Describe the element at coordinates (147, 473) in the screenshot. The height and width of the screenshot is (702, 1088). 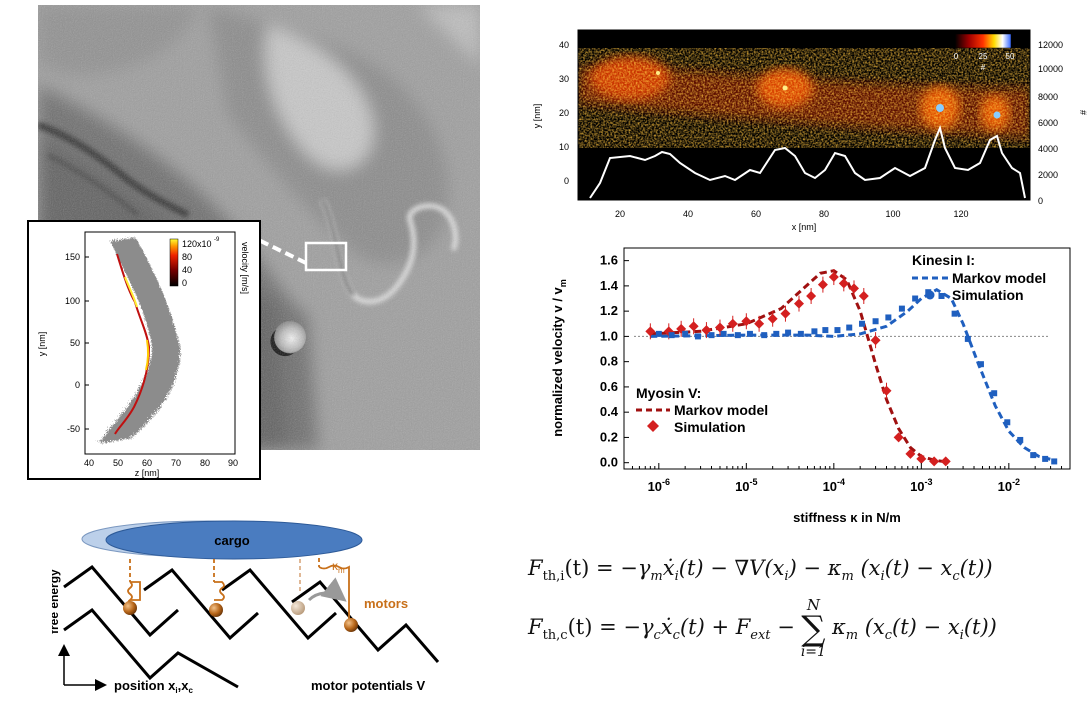
I see `inset-x-label: z [nm]` at that location.